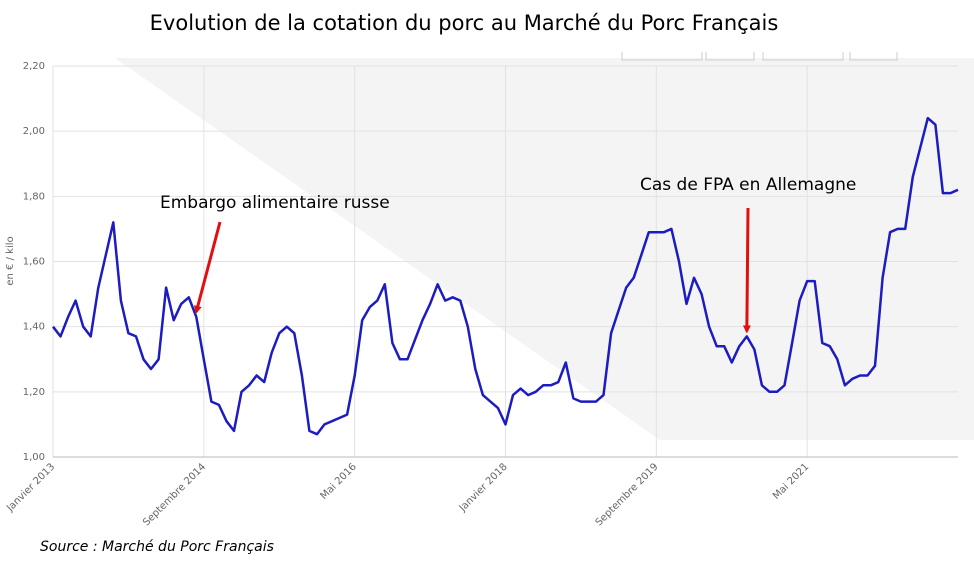 The image size is (974, 561). I want to click on source: Source : Marché du Porc Français, so click(157, 547).